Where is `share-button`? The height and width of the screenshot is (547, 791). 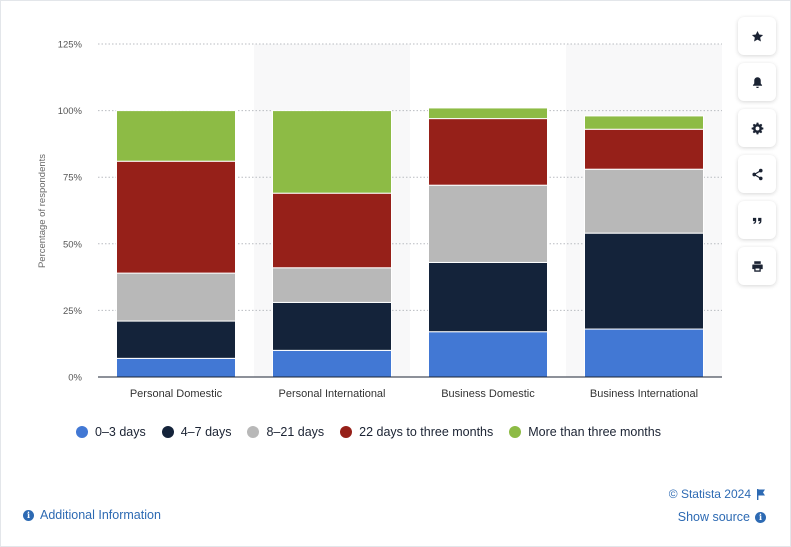
share-button is located at coordinates (757, 174).